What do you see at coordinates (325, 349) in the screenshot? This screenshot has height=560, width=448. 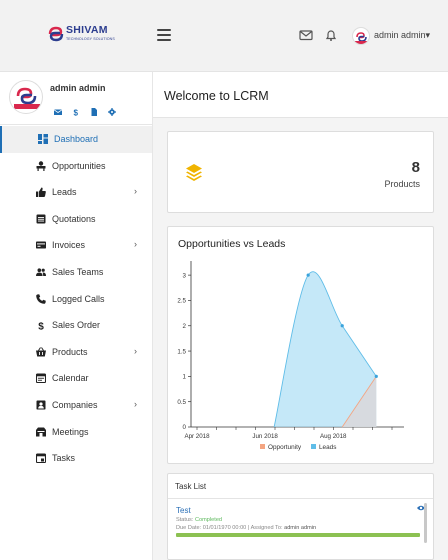 I see `leads-area` at bounding box center [325, 349].